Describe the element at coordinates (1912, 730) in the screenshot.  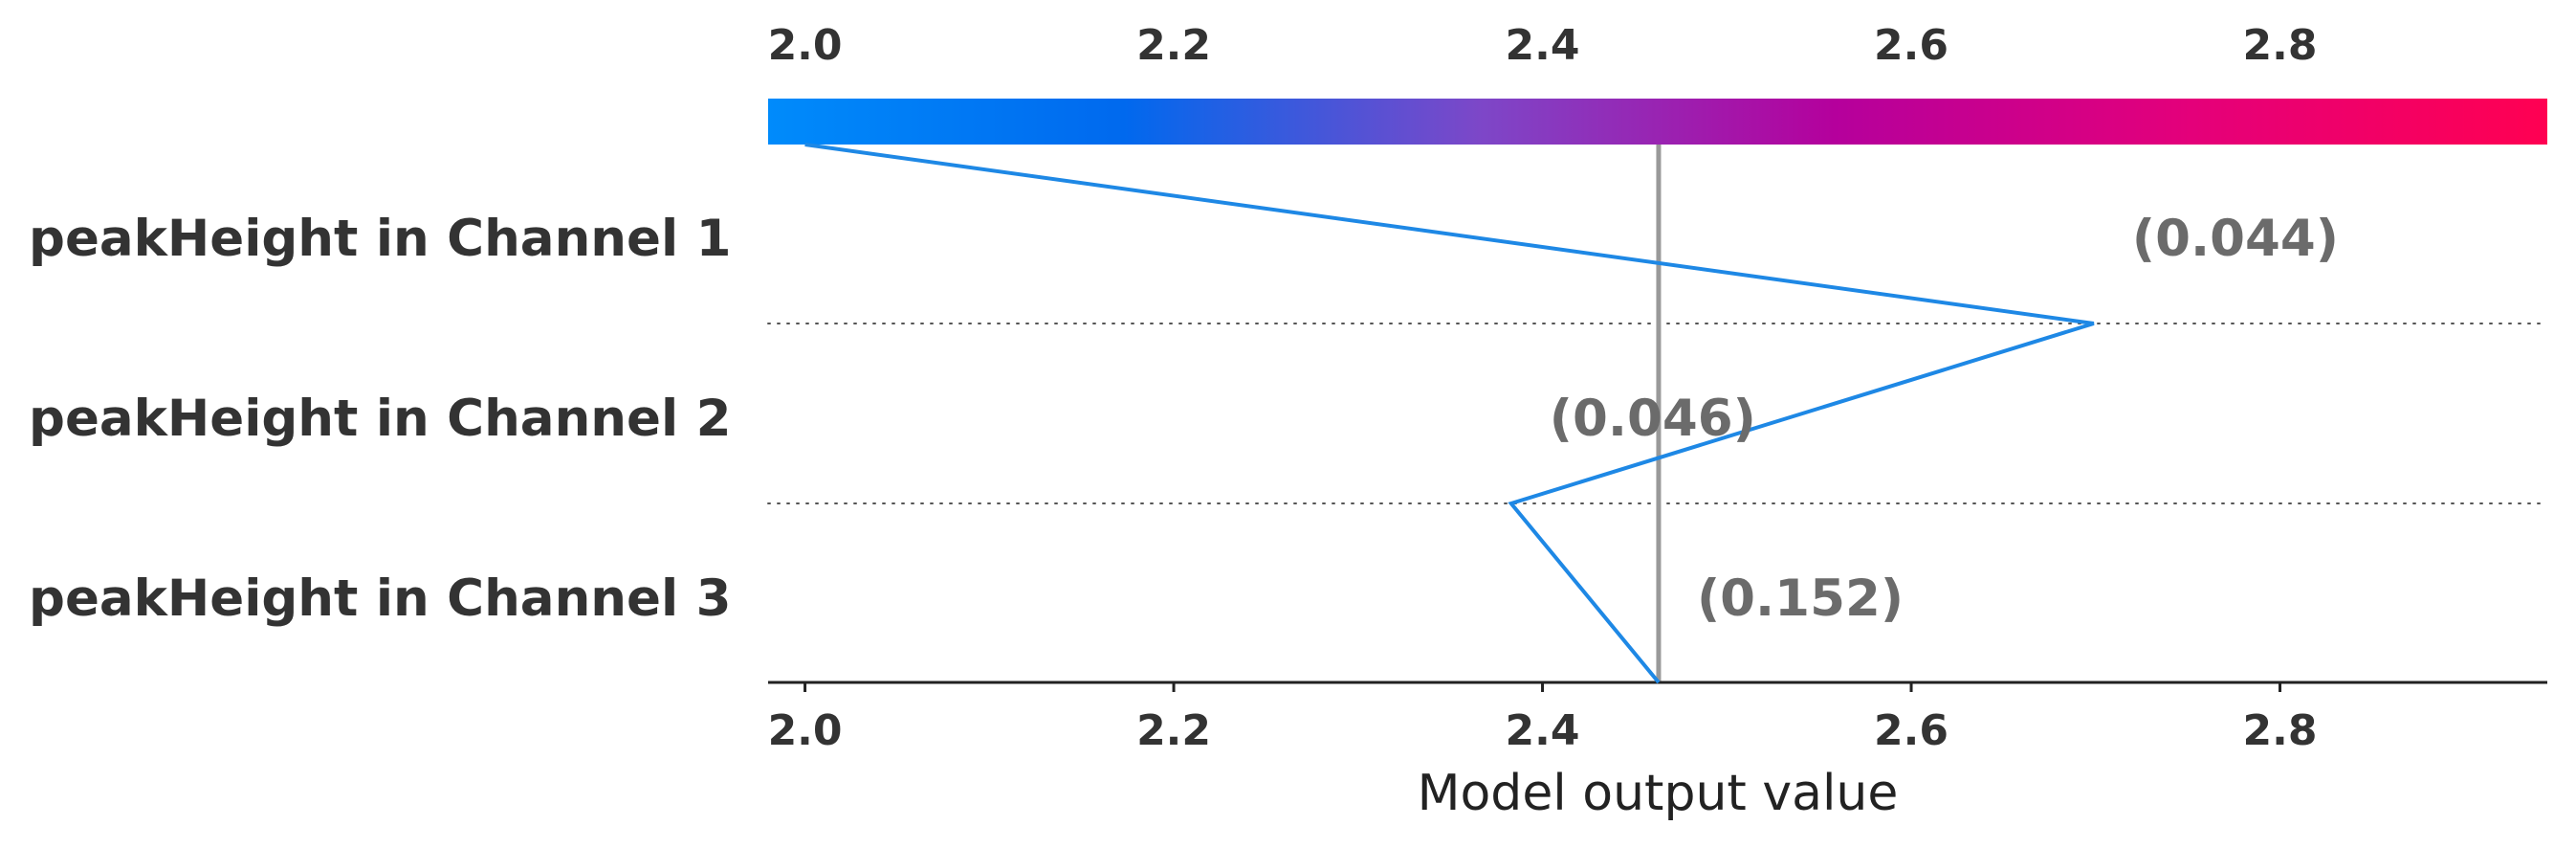
I see `bottom-tick-label: 2.6` at that location.